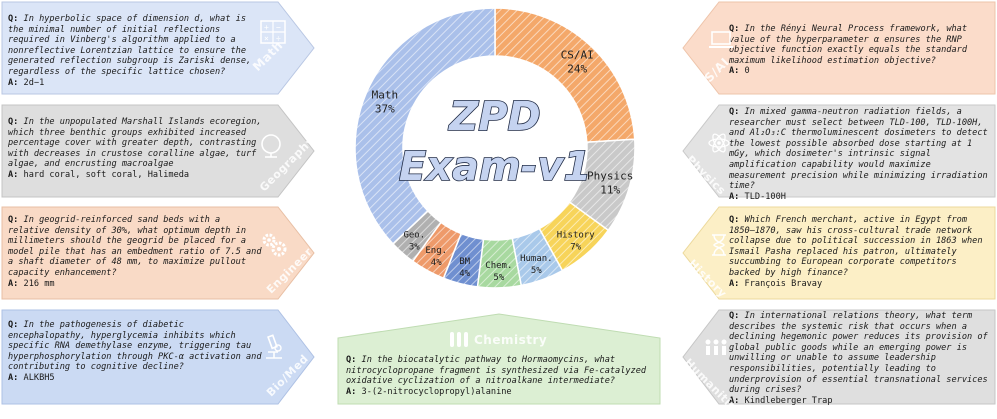 The height and width of the screenshot is (419, 997). I want to click on card-csai-shape, so click(839, 48).